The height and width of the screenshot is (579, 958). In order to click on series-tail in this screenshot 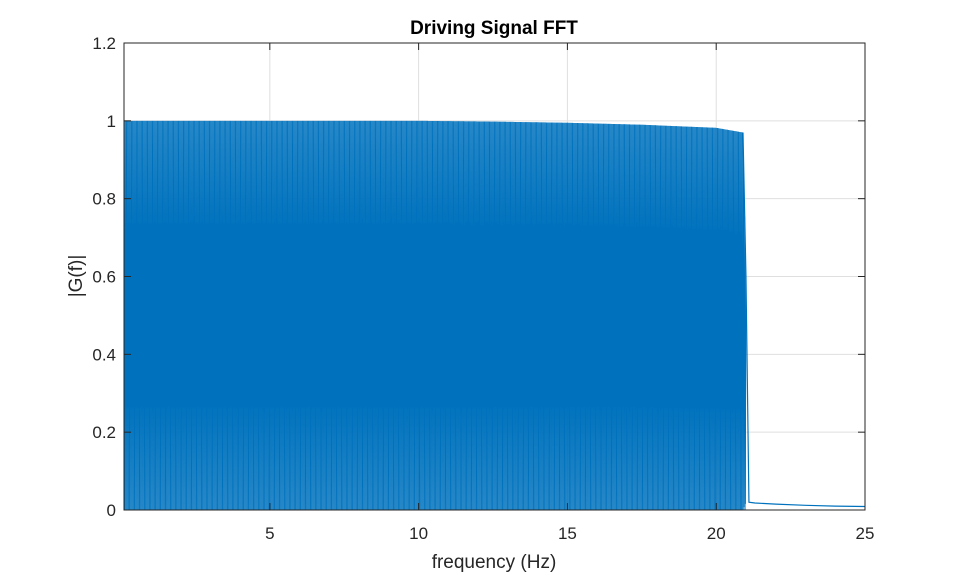, I will do `click(804, 320)`.